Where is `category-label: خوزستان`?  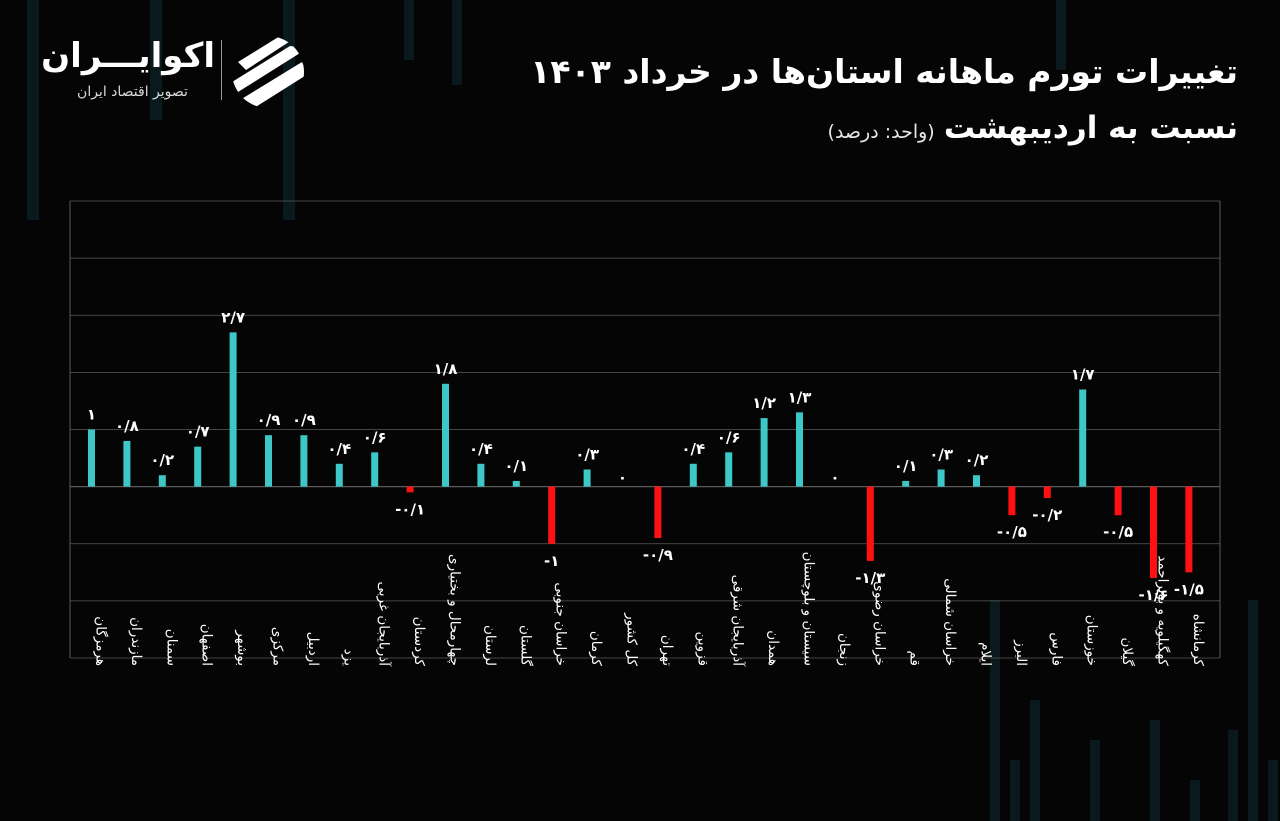
category-label: خوزستان is located at coordinates (1092, 640).